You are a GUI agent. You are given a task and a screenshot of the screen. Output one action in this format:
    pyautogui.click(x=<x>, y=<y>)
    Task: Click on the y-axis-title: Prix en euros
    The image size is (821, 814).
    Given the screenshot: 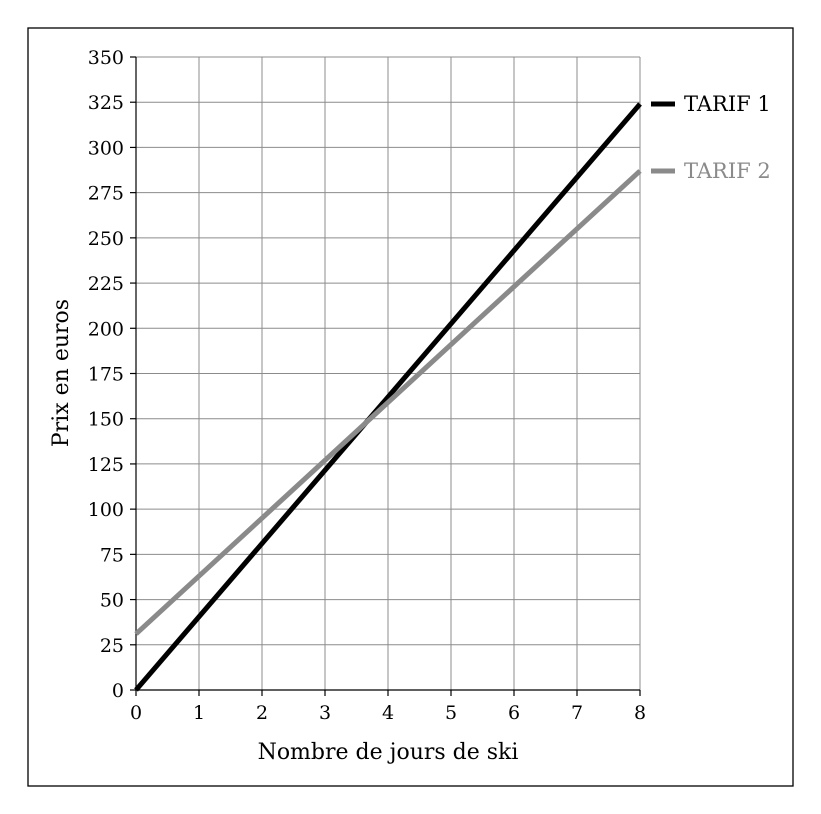 What is the action you would take?
    pyautogui.click(x=61, y=373)
    